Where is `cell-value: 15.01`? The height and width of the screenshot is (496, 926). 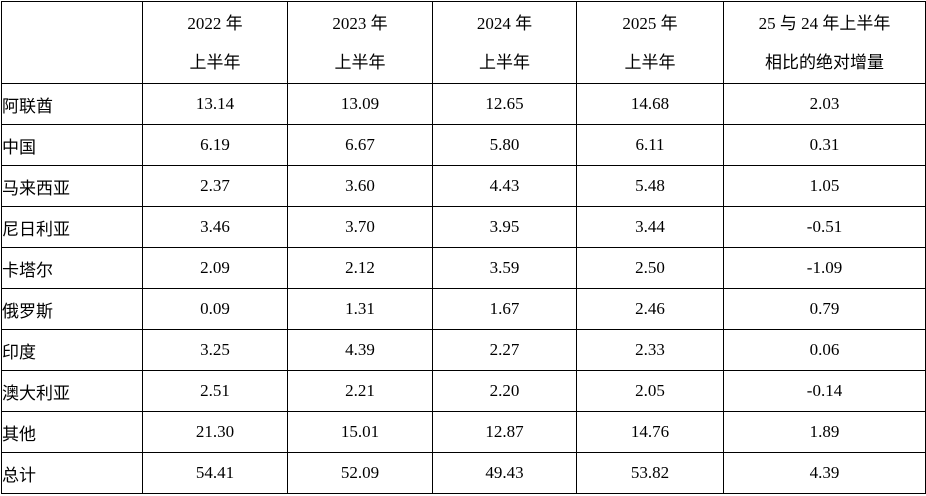 cell-value: 15.01 is located at coordinates (360, 432).